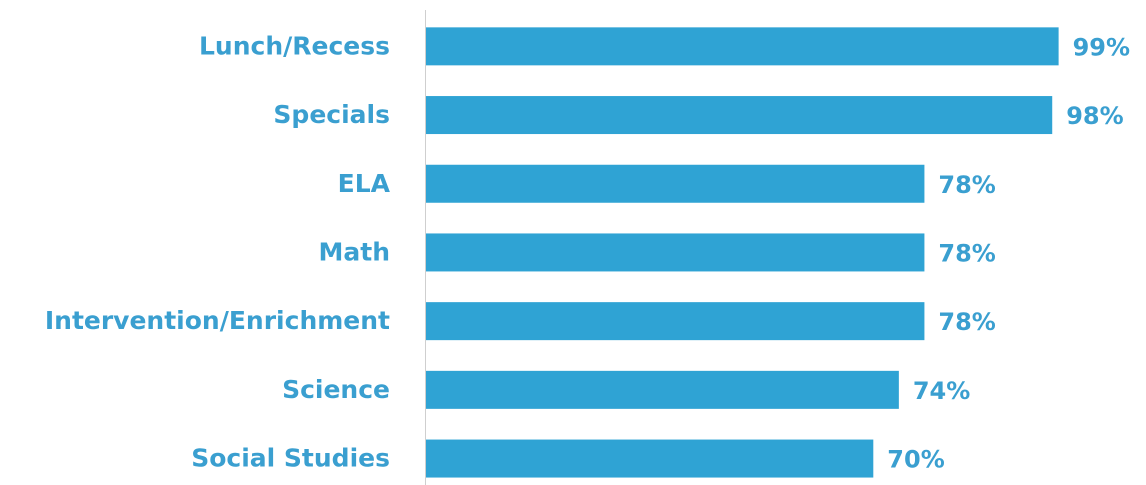 This screenshot has width=1146, height=485. Describe the element at coordinates (1094, 116) in the screenshot. I see `value-label: 98%` at that location.